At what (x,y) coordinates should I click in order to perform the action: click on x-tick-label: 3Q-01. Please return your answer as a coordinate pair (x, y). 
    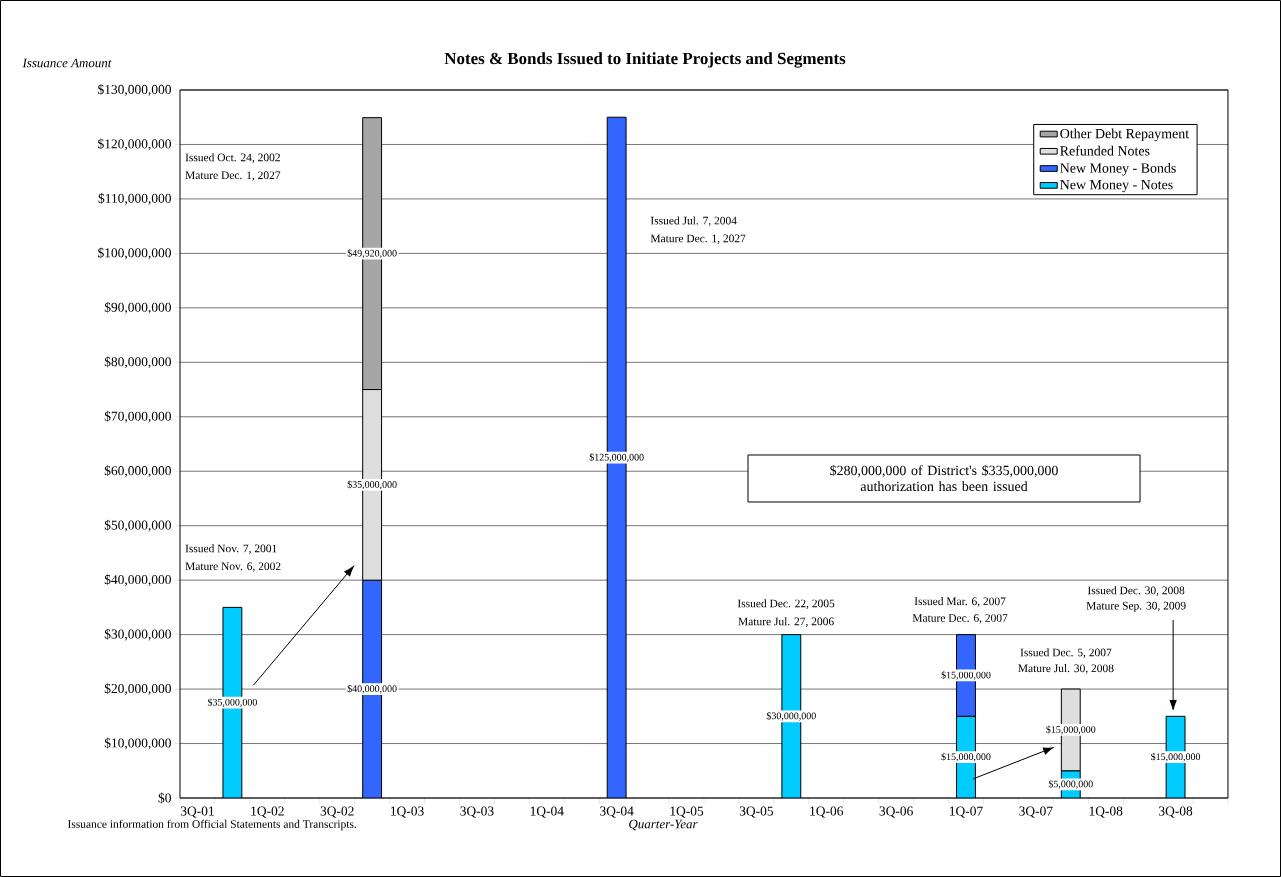
    Looking at the image, I should click on (197, 812).